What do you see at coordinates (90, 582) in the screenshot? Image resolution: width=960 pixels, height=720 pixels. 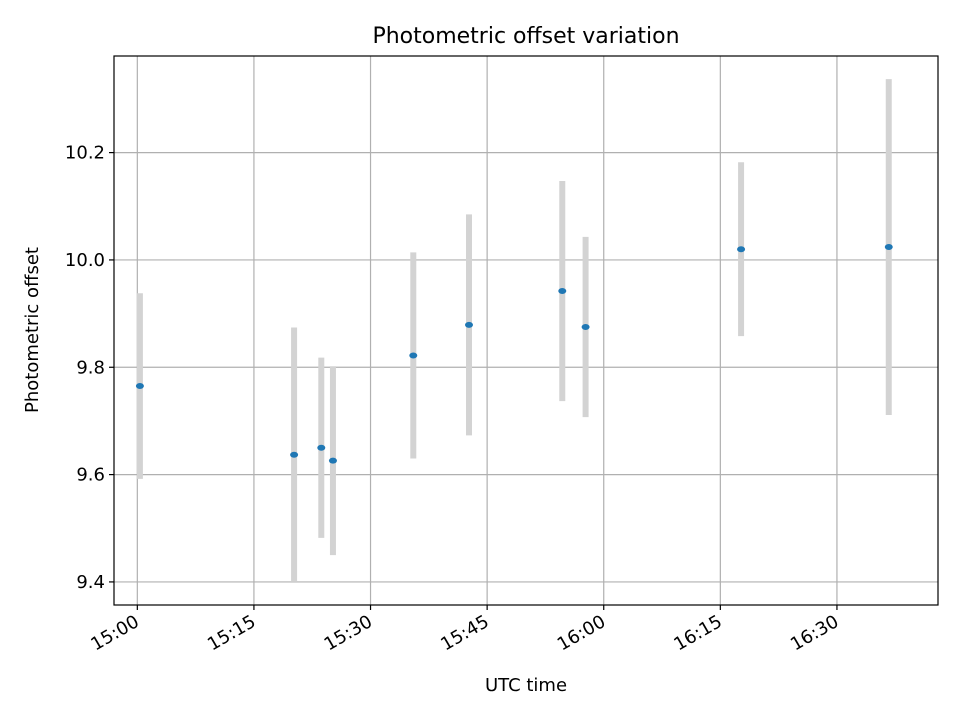 I see `y-tick-label: 9.4` at bounding box center [90, 582].